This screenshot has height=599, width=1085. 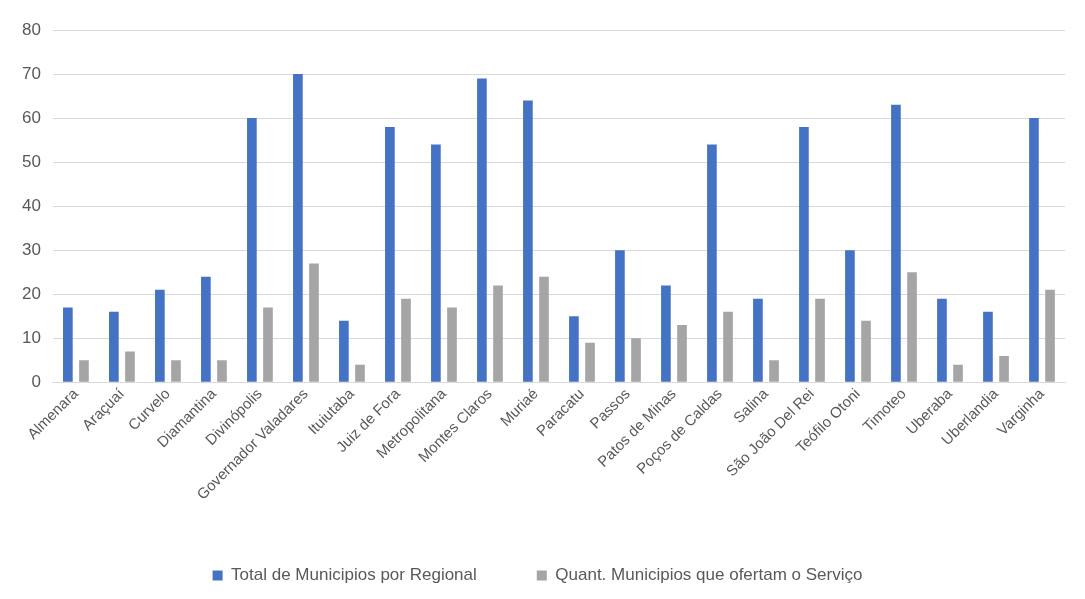 I want to click on y-tick-label: 40, so click(x=31, y=205).